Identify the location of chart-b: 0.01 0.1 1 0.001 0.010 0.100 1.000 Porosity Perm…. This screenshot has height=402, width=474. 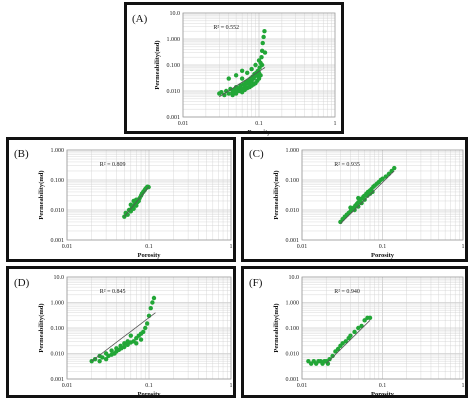
(123, 203).